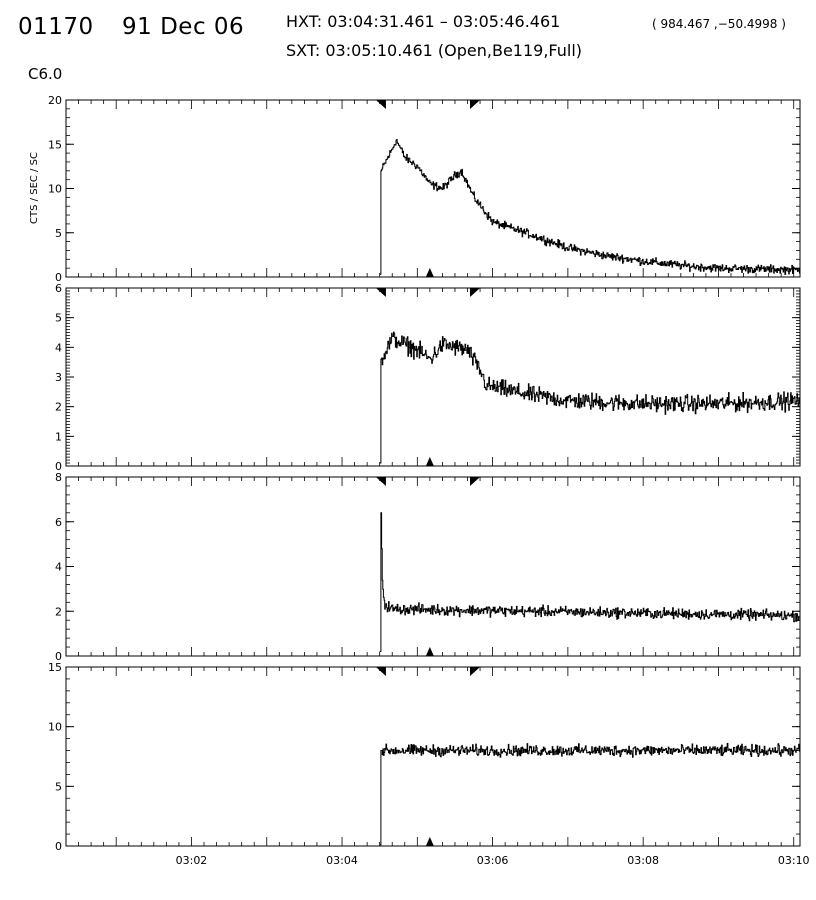 The image size is (816, 900). I want to click on y-tick-label: 8, so click(58, 477).